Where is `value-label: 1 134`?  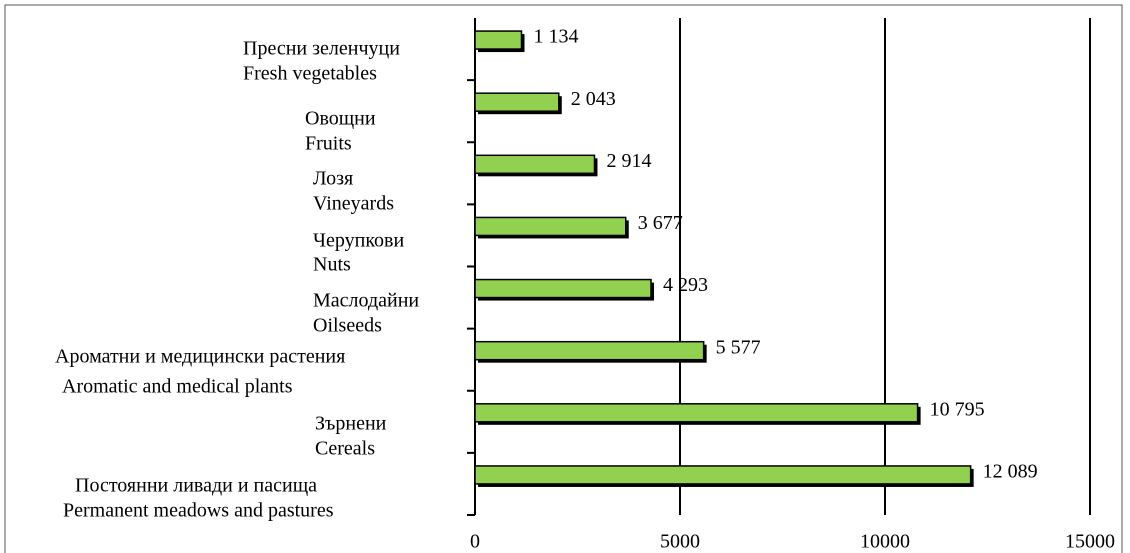
value-label: 1 134 is located at coordinates (555, 37).